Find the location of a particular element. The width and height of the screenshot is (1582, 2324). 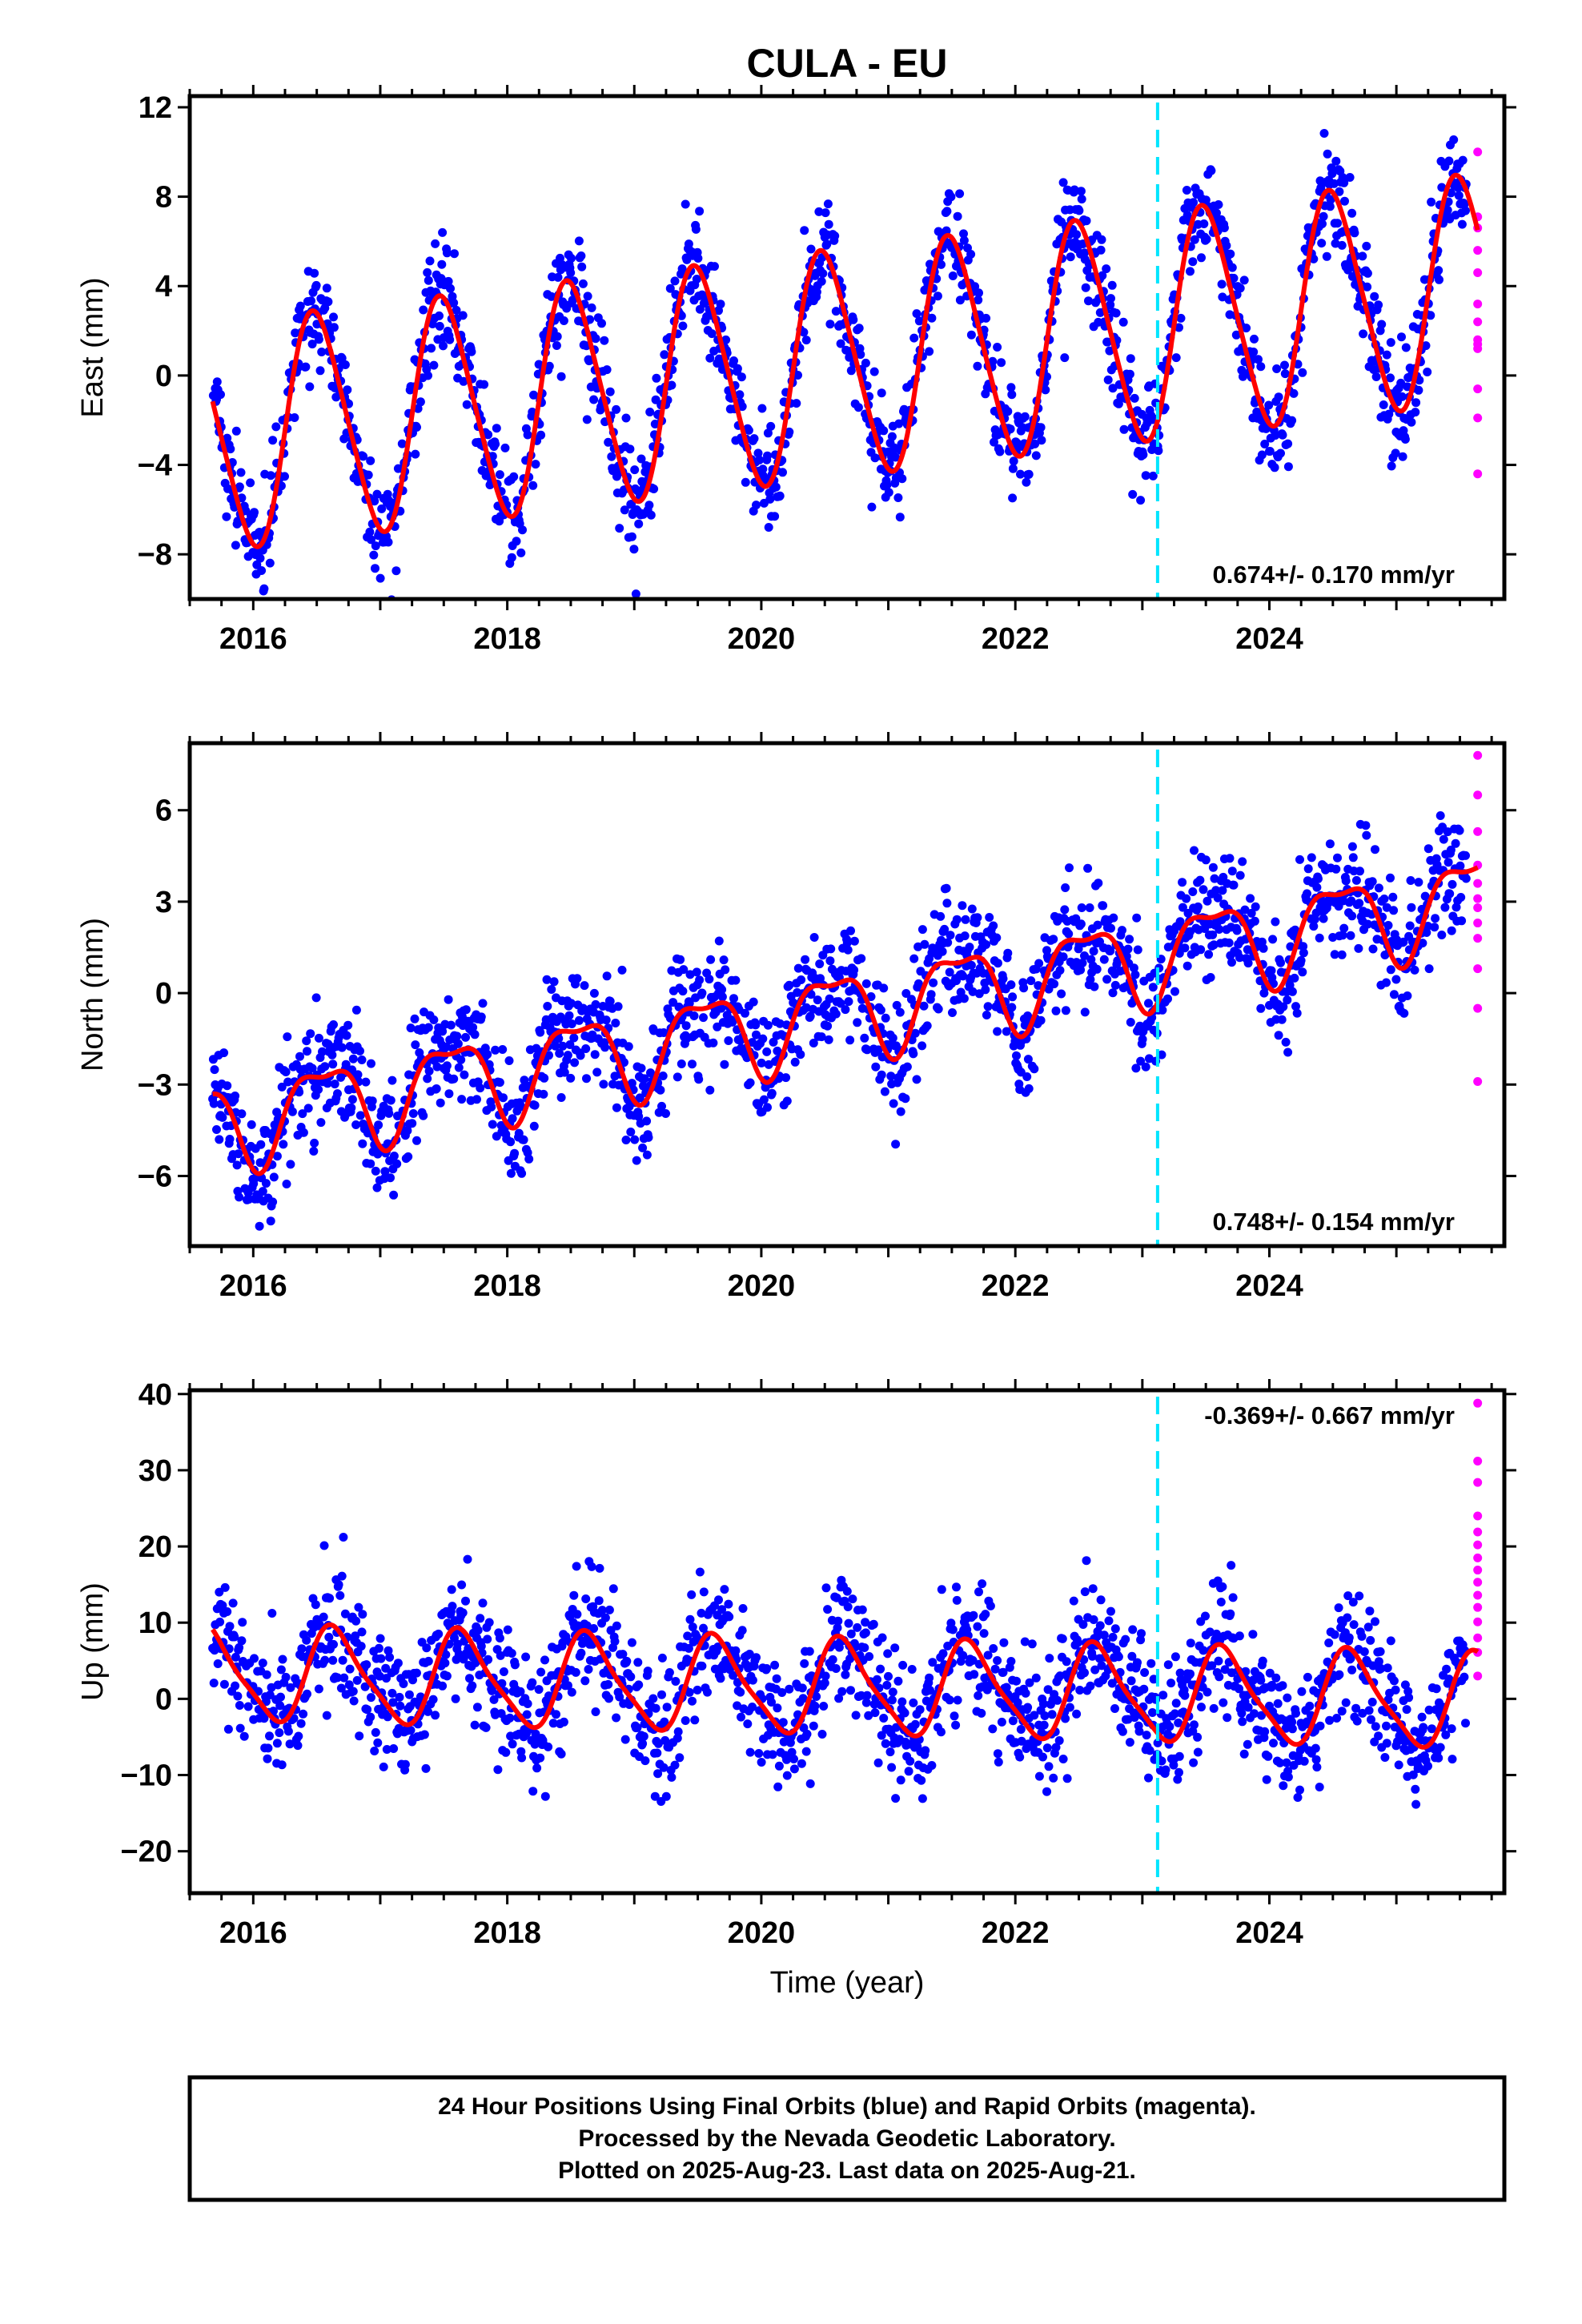

x-tick-label: 2020 is located at coordinates (762, 639).